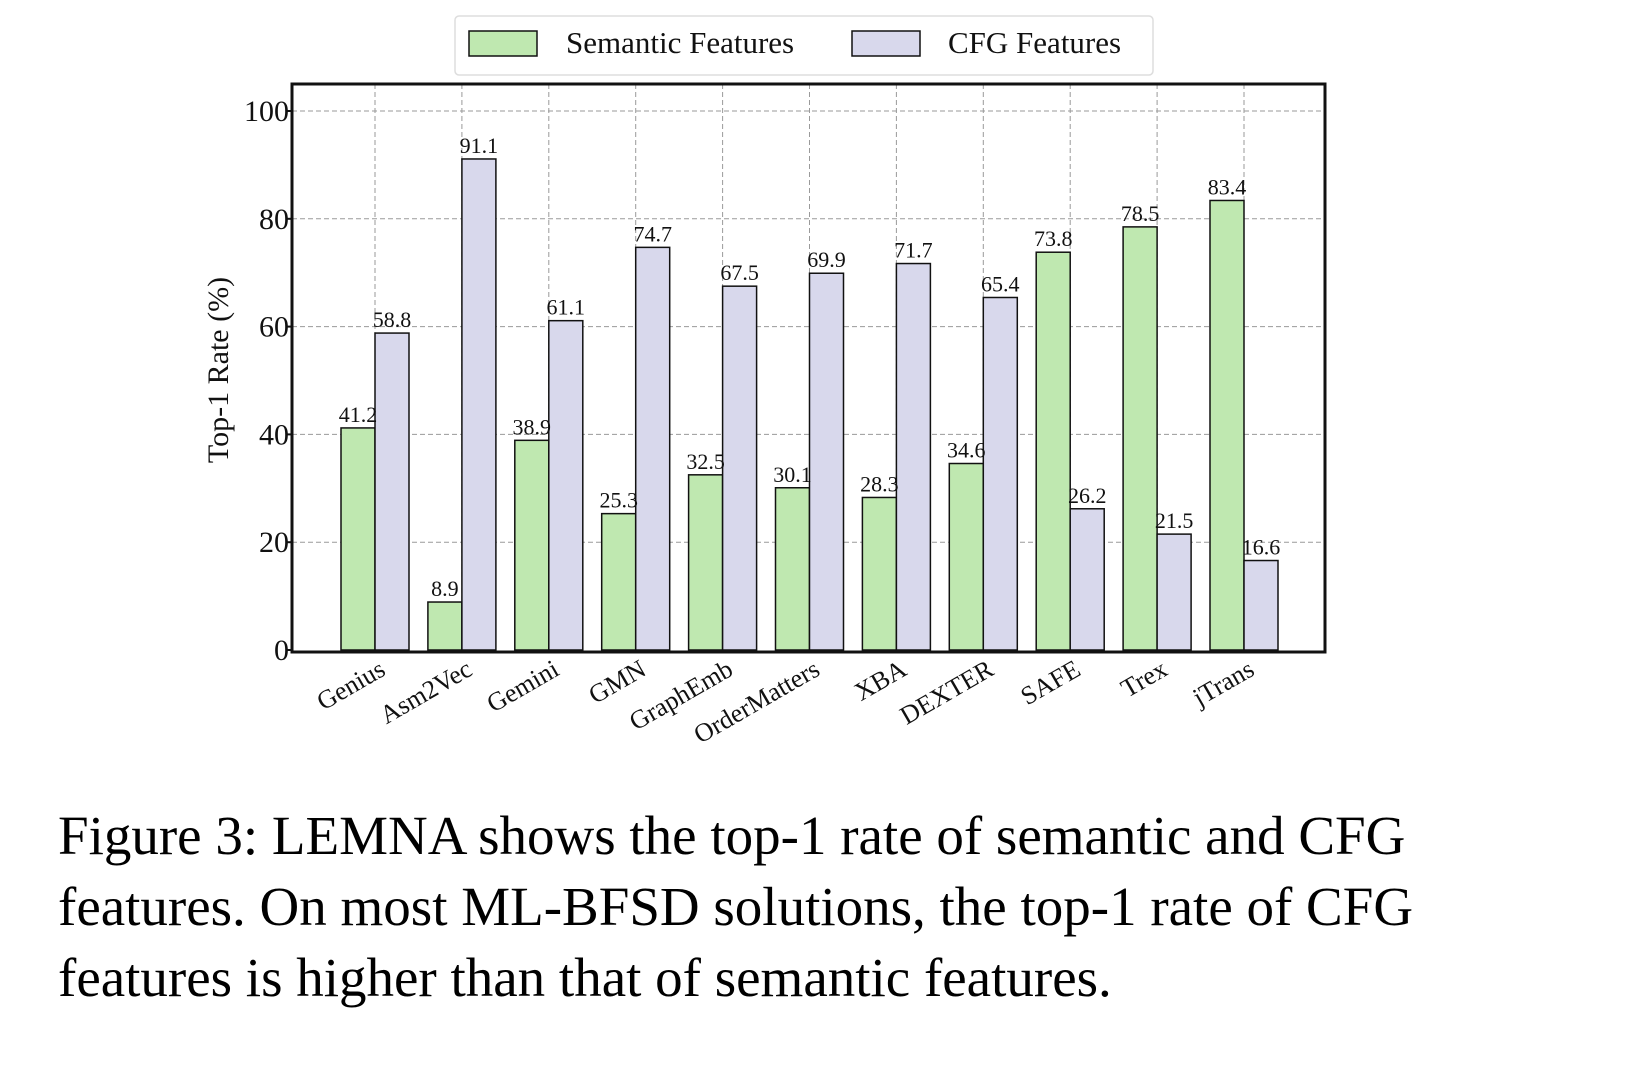 The height and width of the screenshot is (1074, 1638). Describe the element at coordinates (1051, 682) in the screenshot. I see `x-tick-label-safe: SAFE` at that location.